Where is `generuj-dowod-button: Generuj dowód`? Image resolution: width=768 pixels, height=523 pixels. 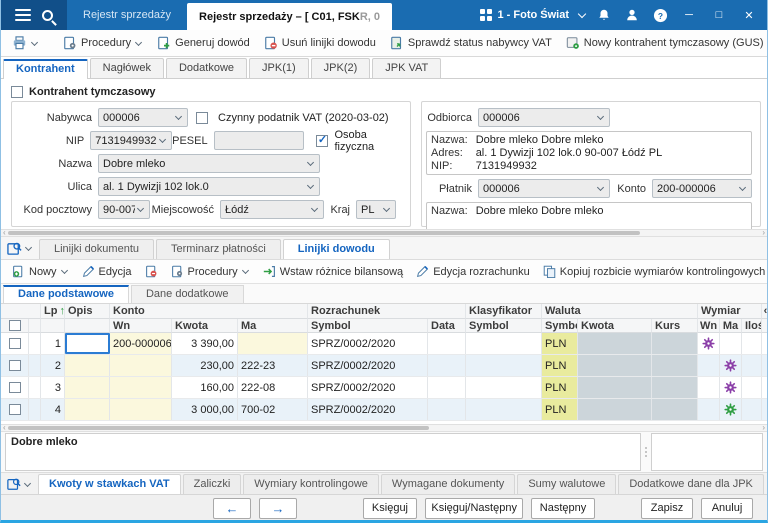
generuj-dowod-button: Generuj dowód is located at coordinates (203, 43).